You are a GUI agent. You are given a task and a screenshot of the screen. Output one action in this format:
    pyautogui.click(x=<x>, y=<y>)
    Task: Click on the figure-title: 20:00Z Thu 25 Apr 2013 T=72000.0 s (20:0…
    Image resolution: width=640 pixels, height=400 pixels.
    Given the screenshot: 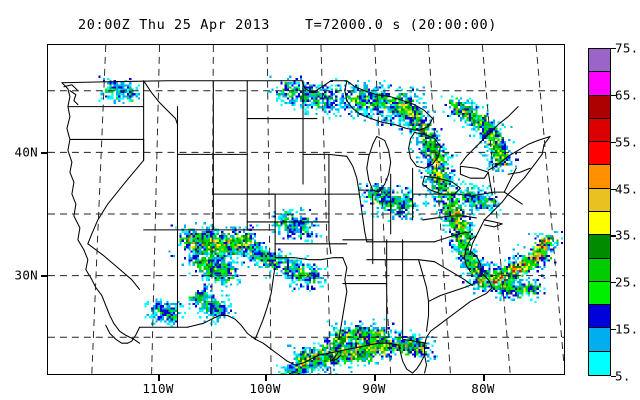 What is the action you would take?
    pyautogui.click(x=287, y=25)
    